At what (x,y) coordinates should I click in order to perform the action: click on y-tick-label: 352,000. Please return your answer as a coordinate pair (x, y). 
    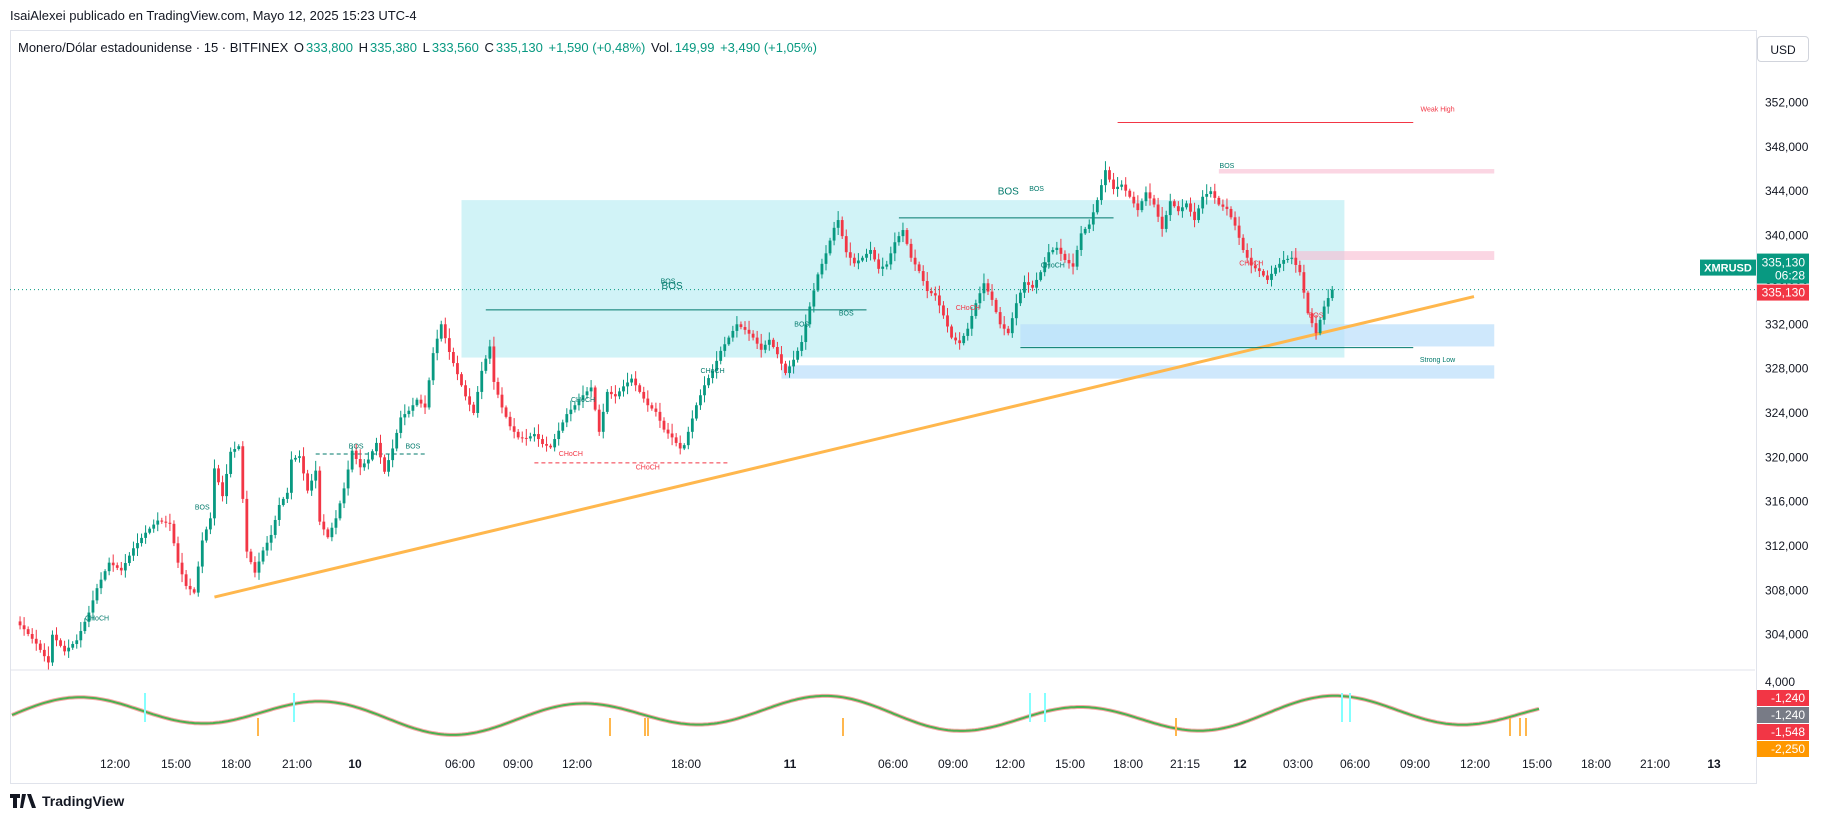
    Looking at the image, I should click on (1787, 103).